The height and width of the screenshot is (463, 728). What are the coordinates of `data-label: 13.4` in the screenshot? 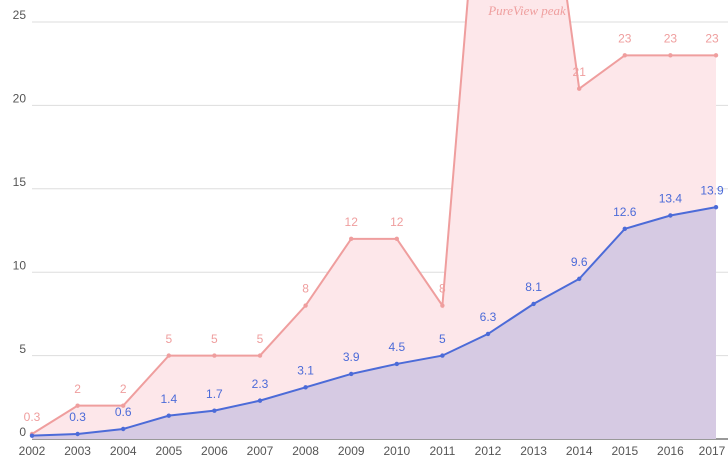 It's located at (671, 199).